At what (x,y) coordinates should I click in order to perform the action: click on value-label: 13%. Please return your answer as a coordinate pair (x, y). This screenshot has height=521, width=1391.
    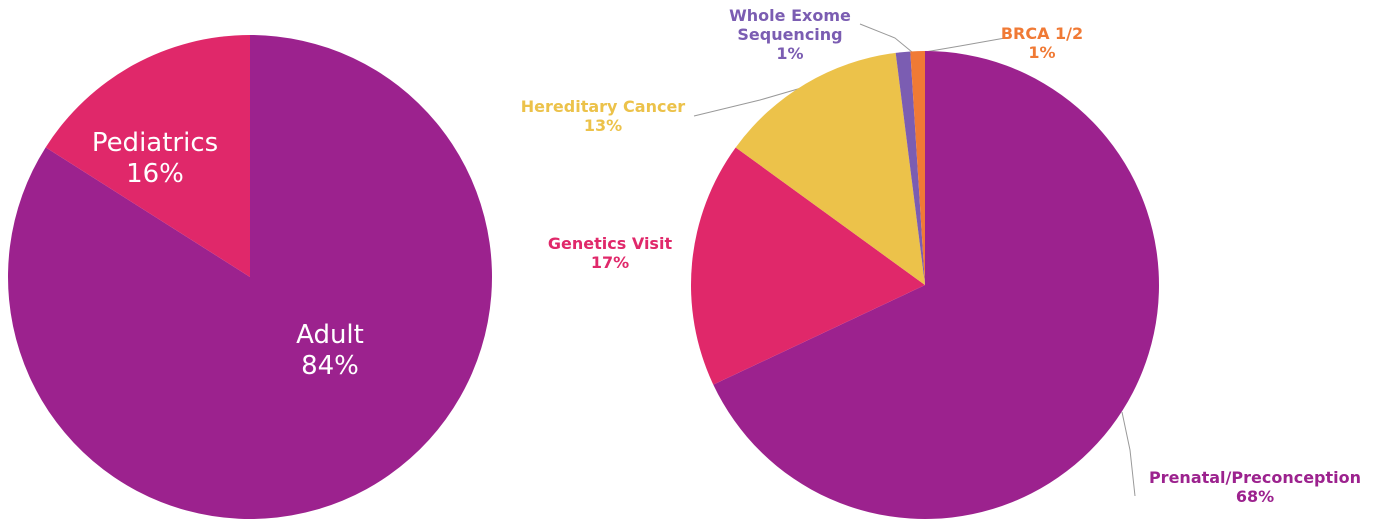
    Looking at the image, I should click on (603, 125).